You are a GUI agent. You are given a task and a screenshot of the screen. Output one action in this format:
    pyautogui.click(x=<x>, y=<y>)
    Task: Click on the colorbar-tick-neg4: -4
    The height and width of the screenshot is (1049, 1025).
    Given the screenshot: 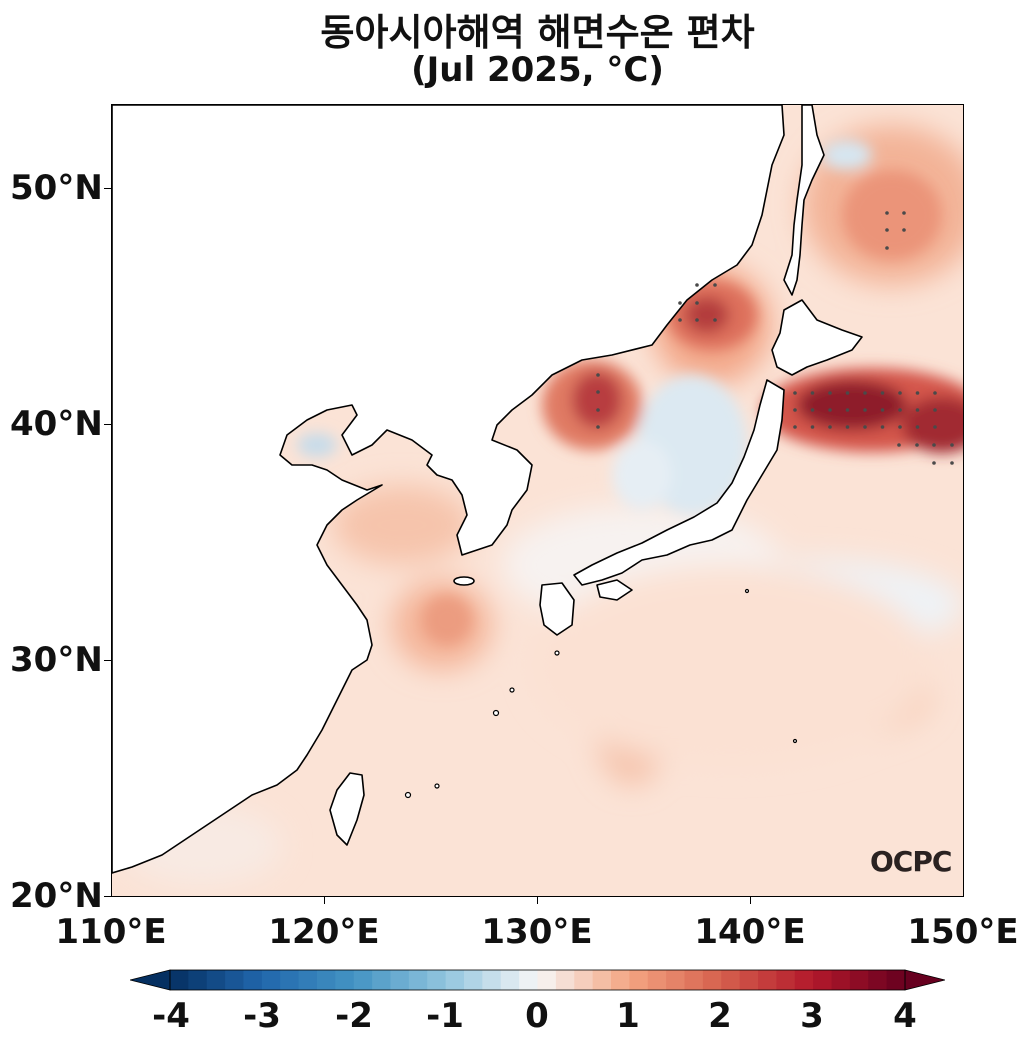 What is the action you would take?
    pyautogui.click(x=171, y=1016)
    